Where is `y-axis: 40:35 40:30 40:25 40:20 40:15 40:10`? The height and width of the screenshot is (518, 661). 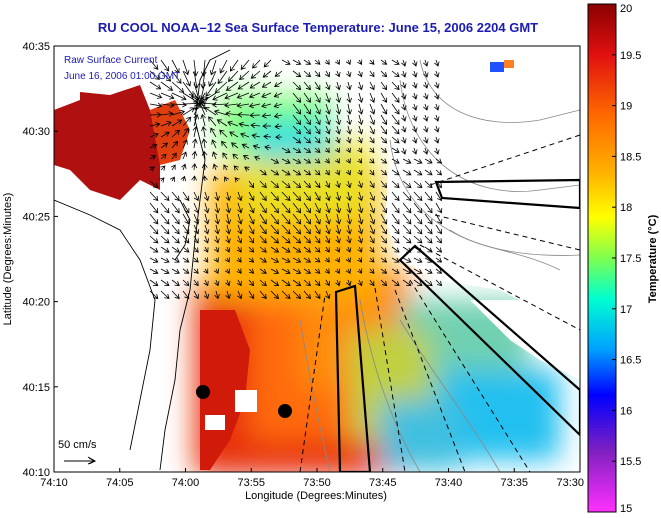 y-axis: 40:35 40:30 40:25 40:20 40:15 40:10 is located at coordinates (40, 260).